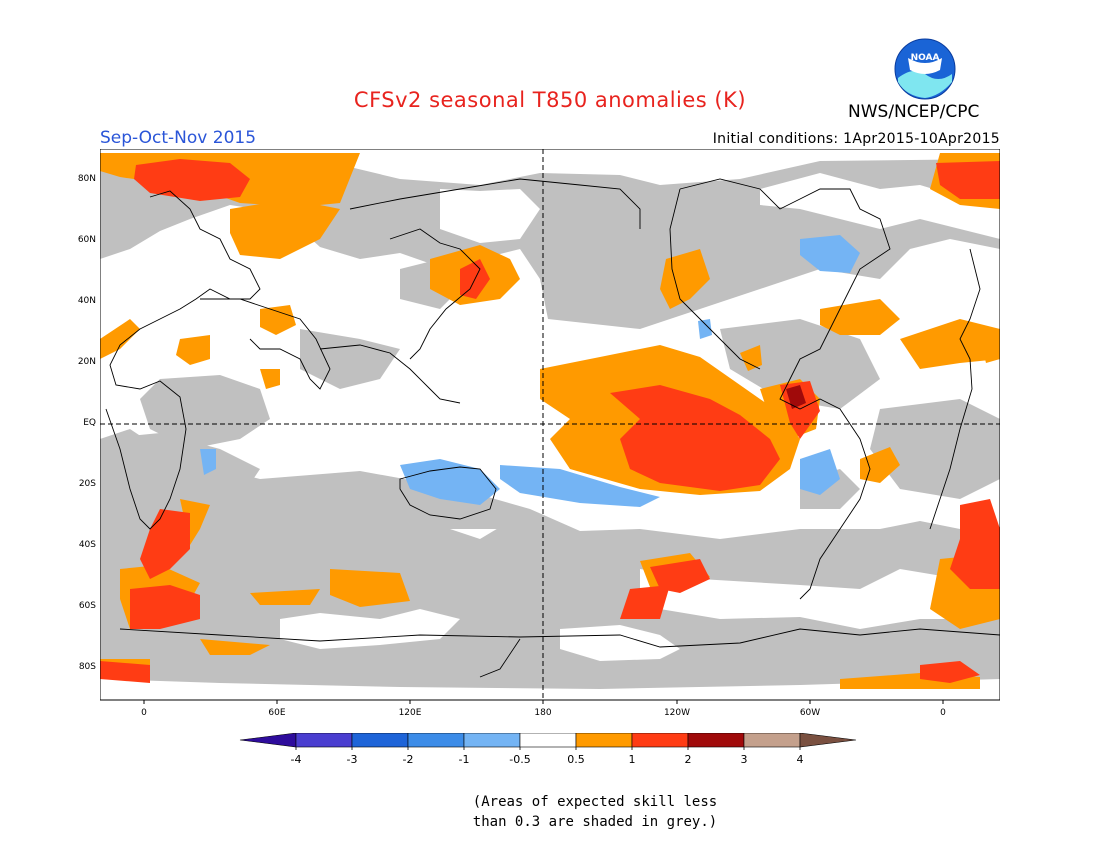 This screenshot has height=850, width=1100. What do you see at coordinates (925, 58) in the screenshot?
I see `noaa-logo-text: NOAA` at bounding box center [925, 58].